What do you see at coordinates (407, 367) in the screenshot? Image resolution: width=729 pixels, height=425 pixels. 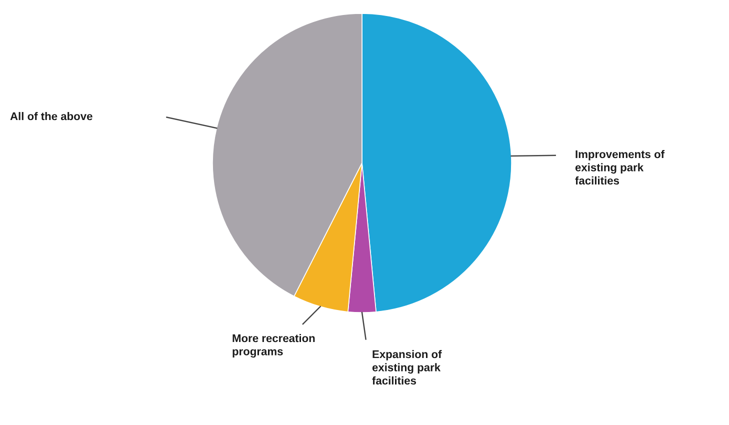 I see `slice-label: Expansion of existing park facilities` at bounding box center [407, 367].